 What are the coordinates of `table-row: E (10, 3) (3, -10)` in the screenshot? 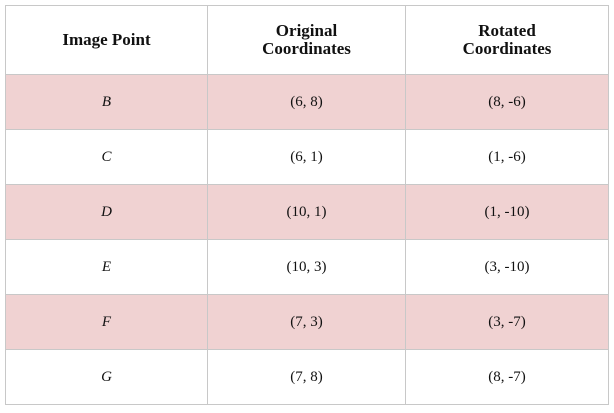 It's located at (307, 267).